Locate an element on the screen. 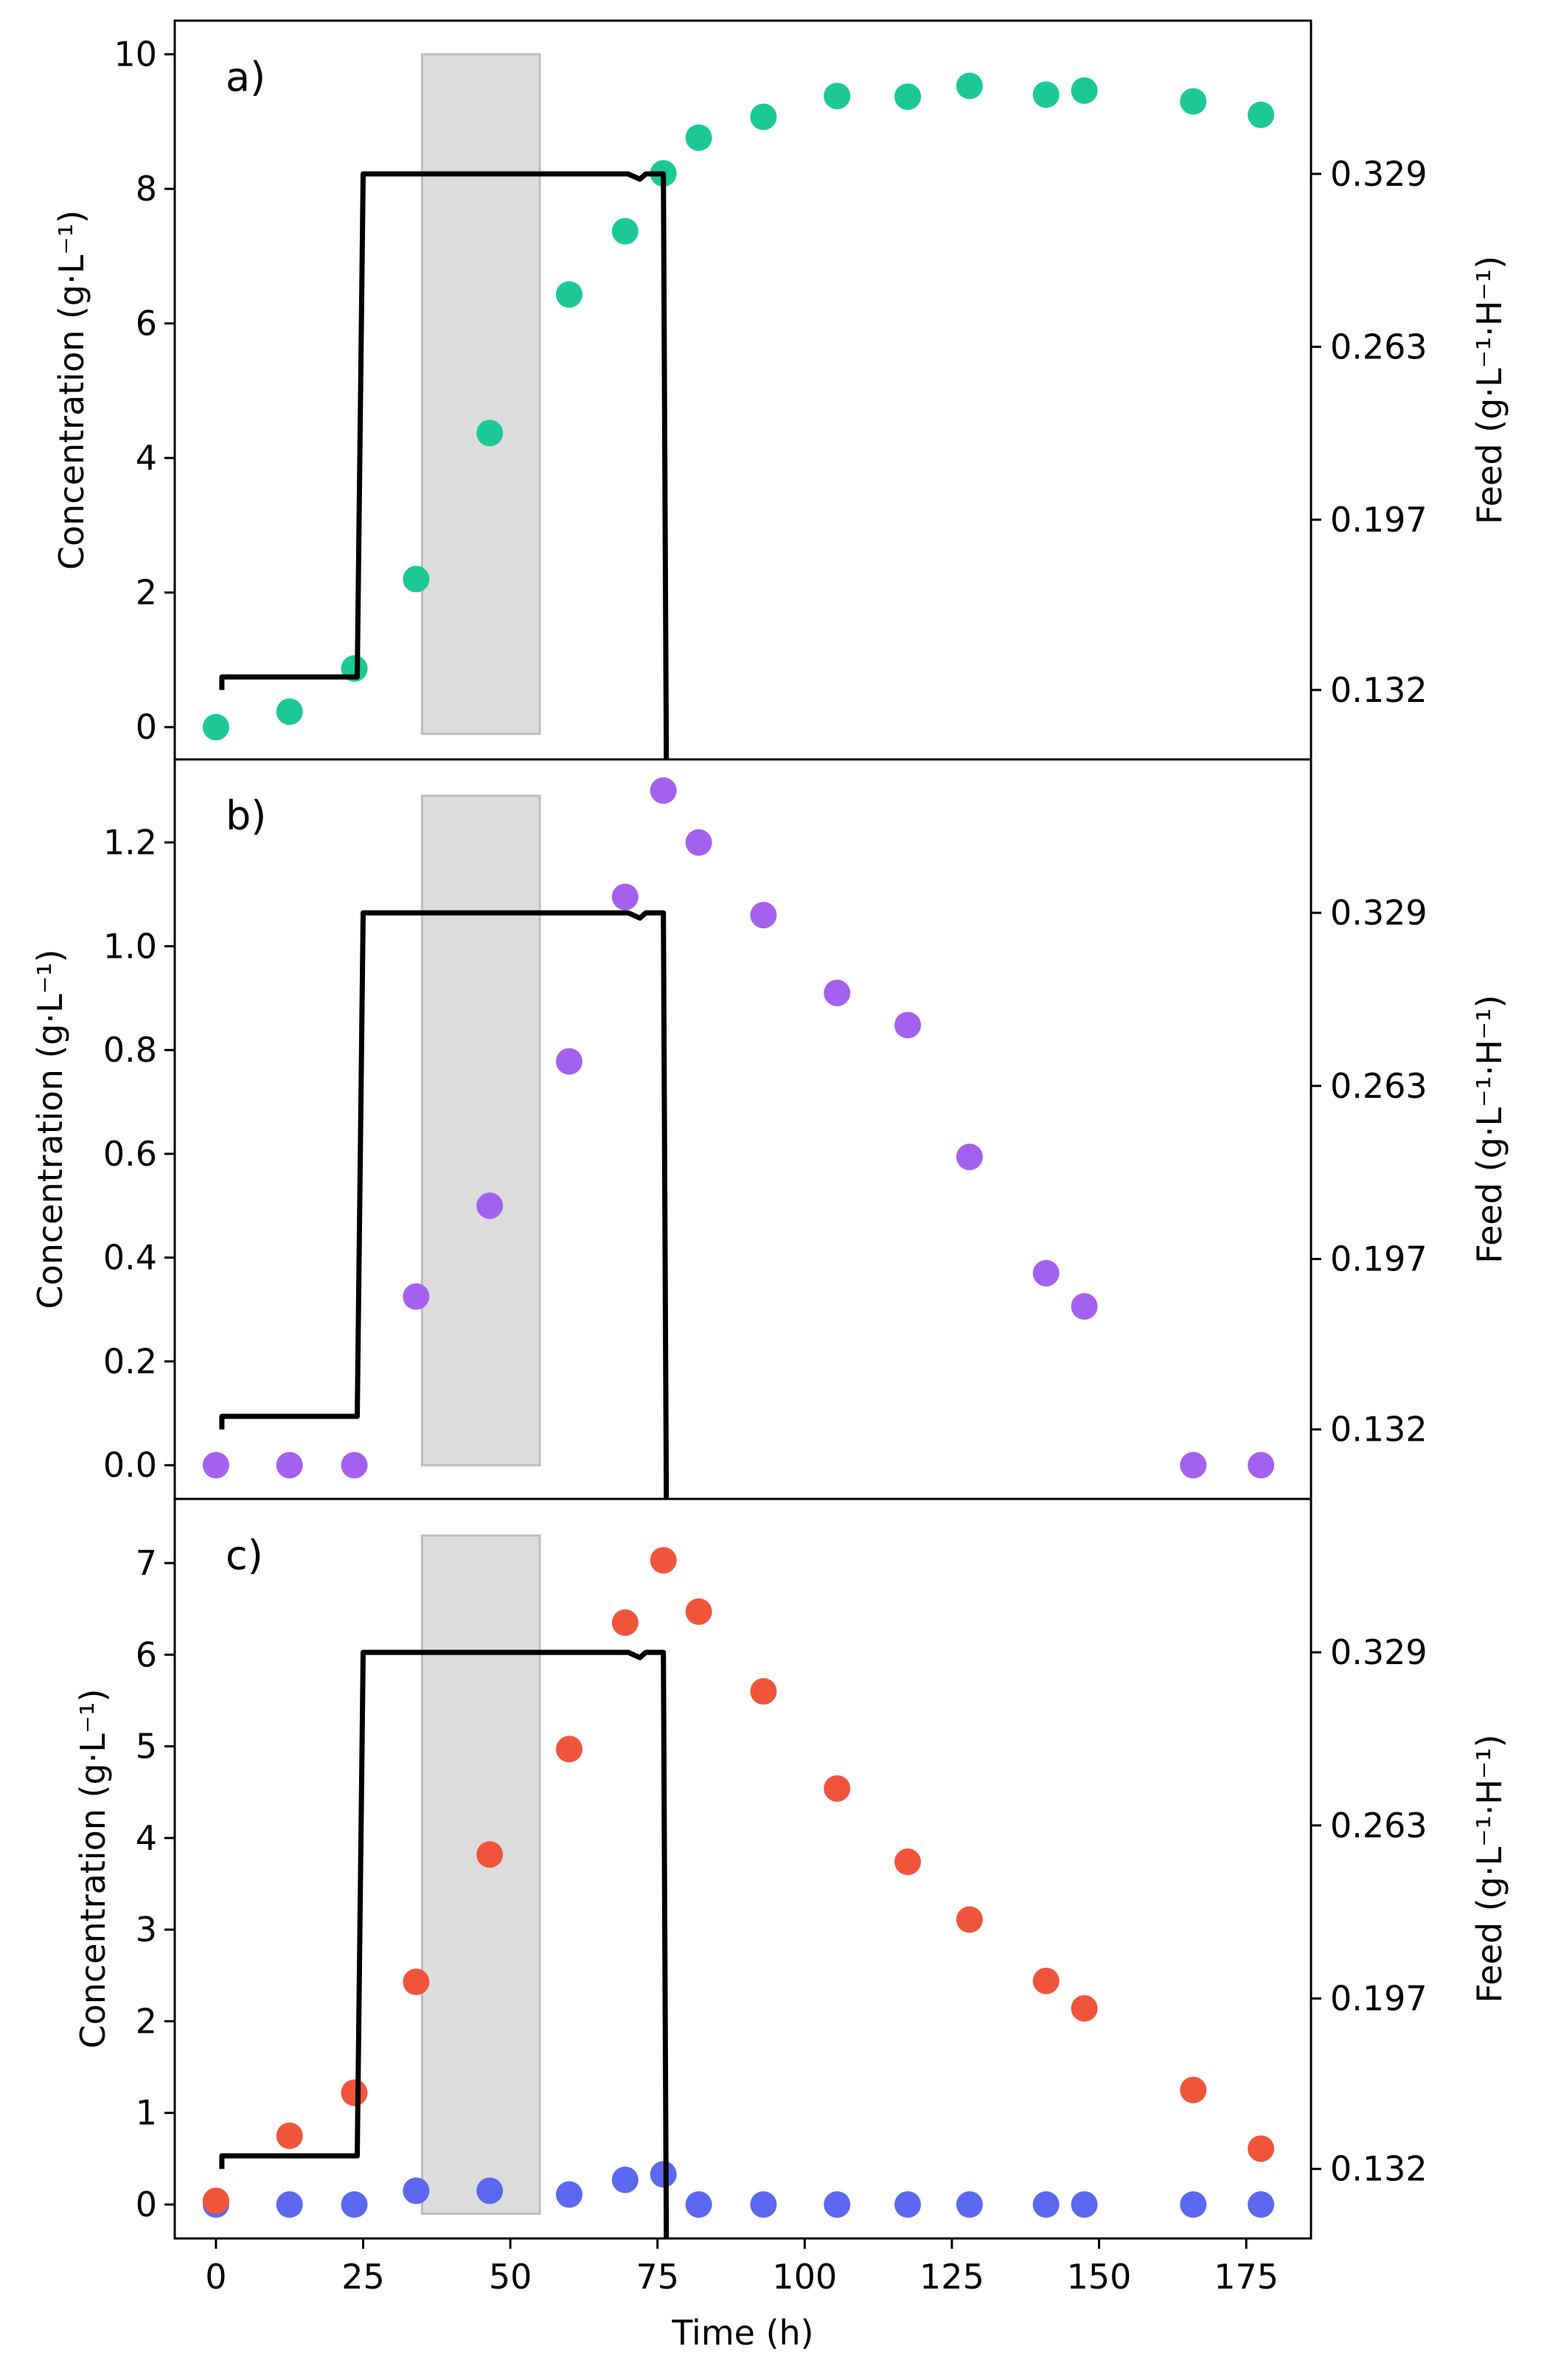  x-tick-label: 0 is located at coordinates (215, 2277).